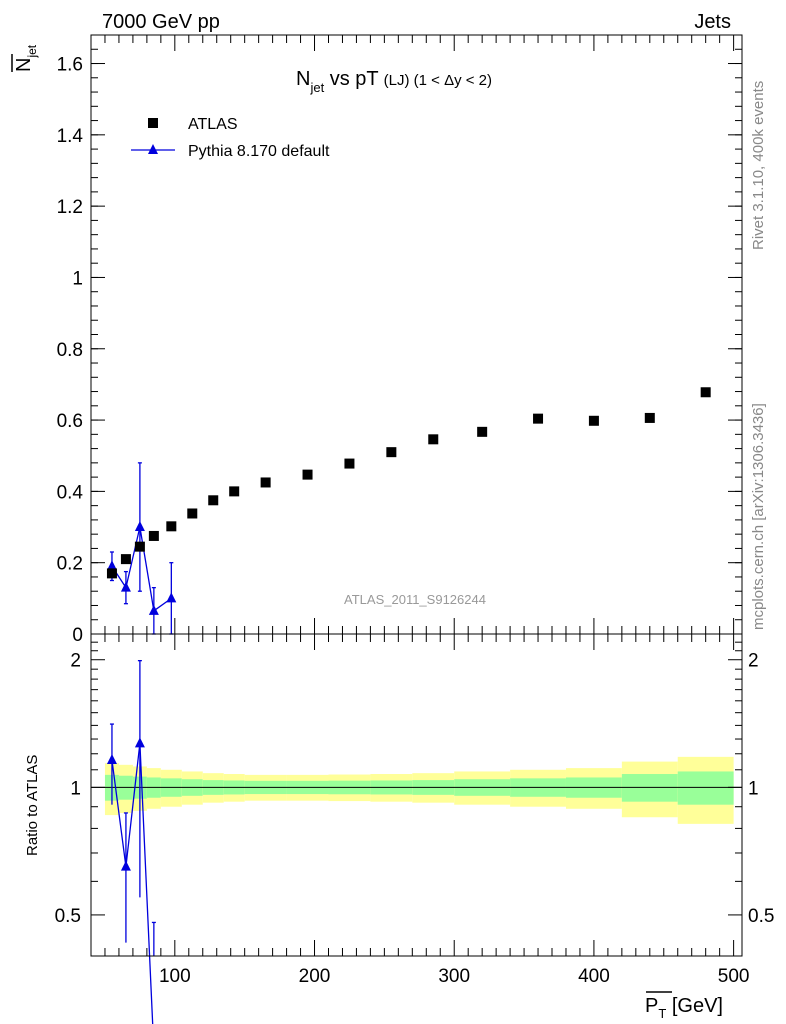 Image resolution: width=786 pixels, height=1024 pixels. What do you see at coordinates (141, 569) in the screenshot?
I see `pythia-line` at bounding box center [141, 569].